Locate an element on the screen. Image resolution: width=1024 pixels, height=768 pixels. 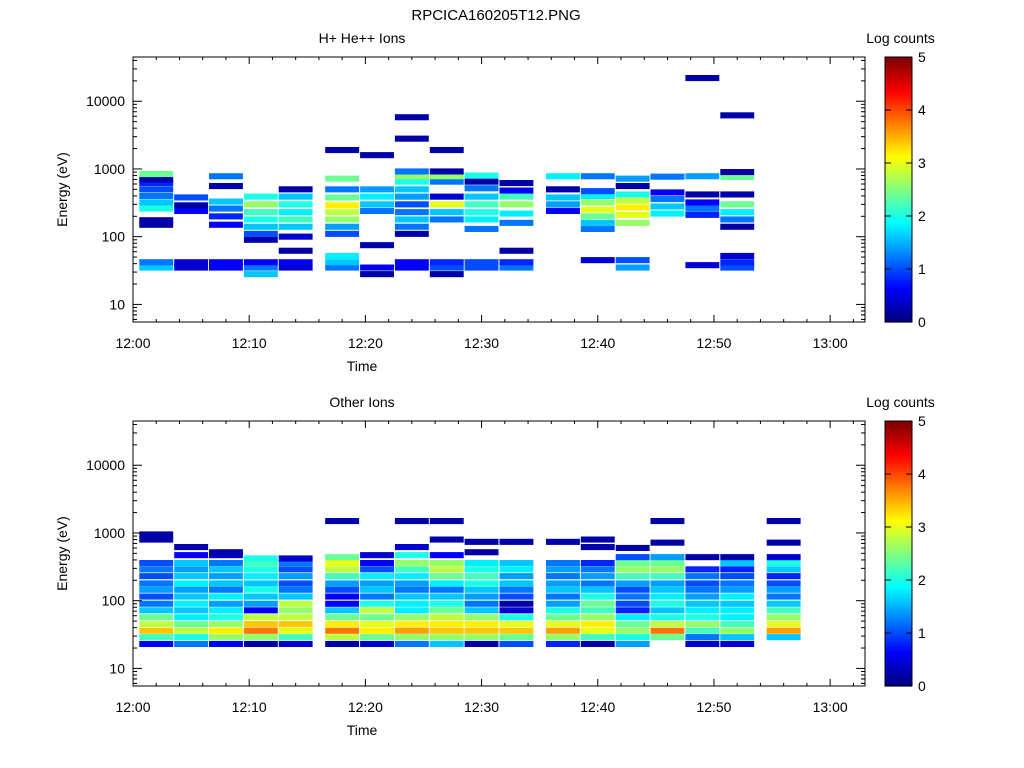
x-tick-label: 13:00 is located at coordinates (830, 343).